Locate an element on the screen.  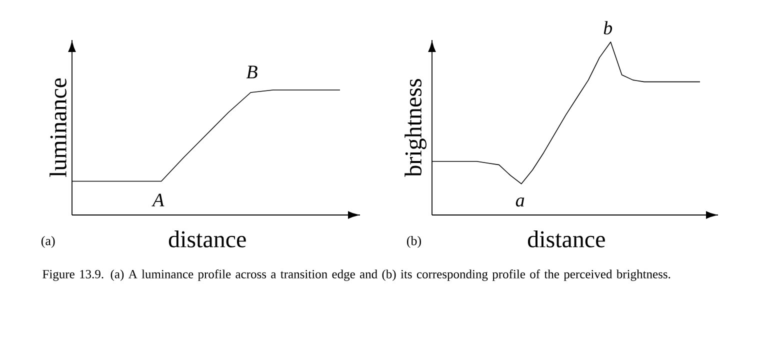
text: B is located at coordinates (252, 72).